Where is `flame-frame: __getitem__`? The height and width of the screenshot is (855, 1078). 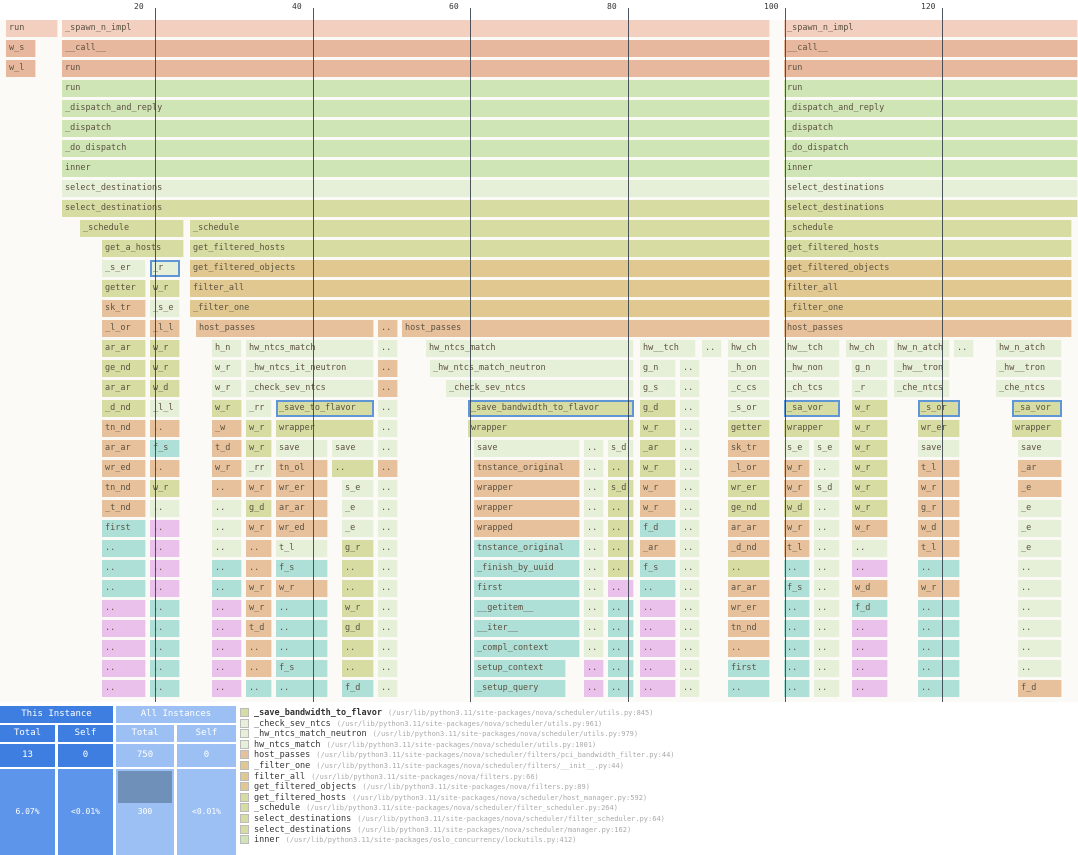 flame-frame: __getitem__ is located at coordinates (527, 608).